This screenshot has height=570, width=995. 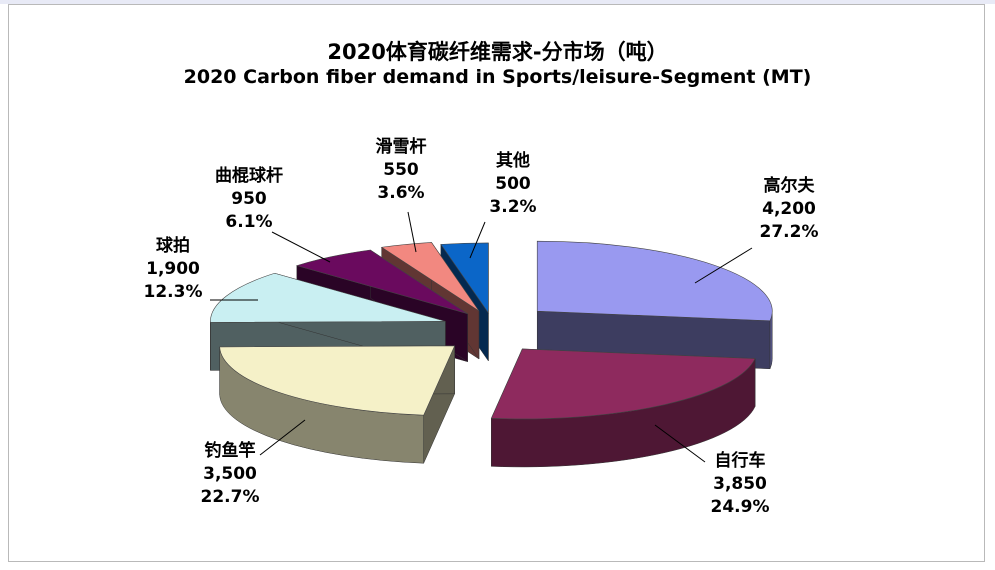 What do you see at coordinates (230, 497) in the screenshot?
I see `slice-percent: 22.7%` at bounding box center [230, 497].